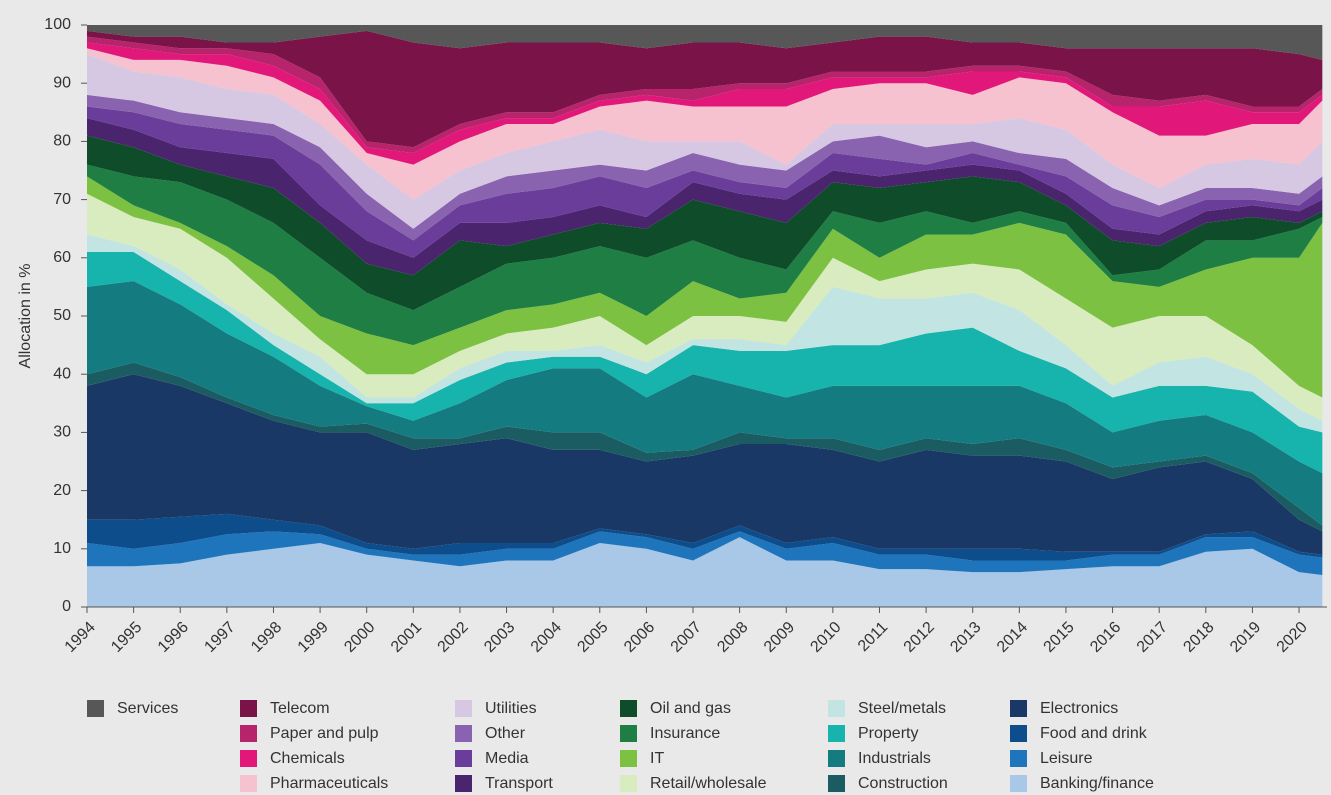  What do you see at coordinates (359, 637) in the screenshot?
I see `x-tick-label: 2000` at bounding box center [359, 637].